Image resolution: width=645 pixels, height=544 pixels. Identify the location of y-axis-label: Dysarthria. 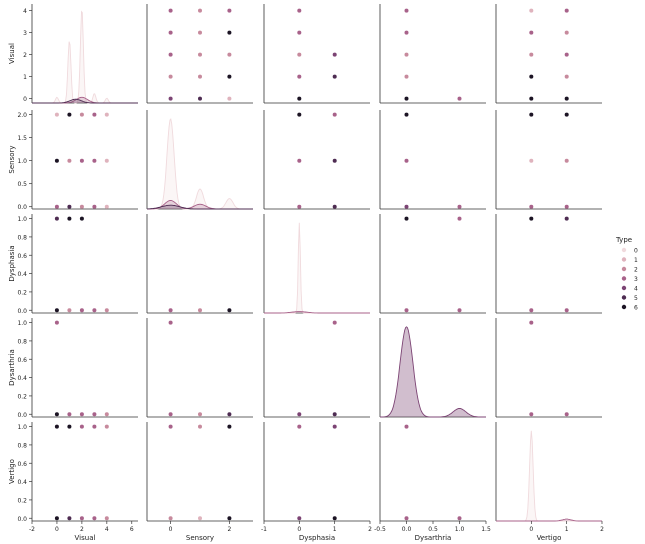
(12, 367).